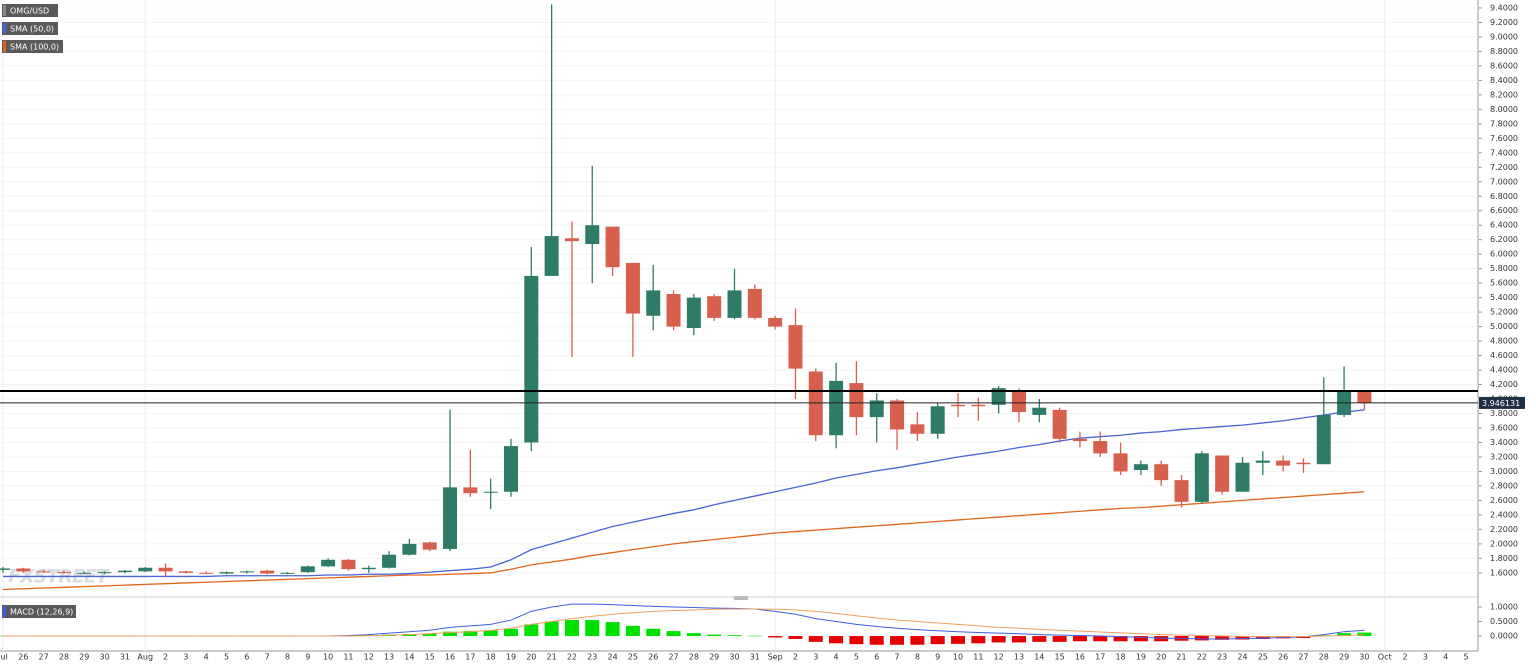 The image size is (1536, 664). I want to click on x-tick-label: Sep, so click(775, 657).